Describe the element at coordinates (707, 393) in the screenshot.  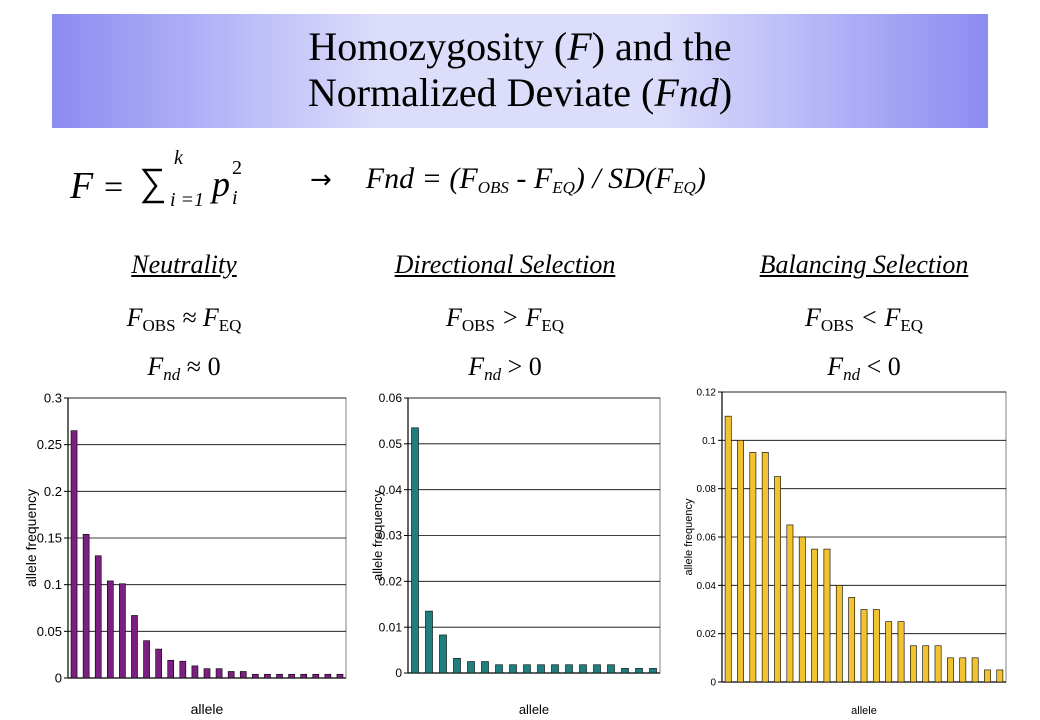
I see `y-tick-label: 0.12` at that location.